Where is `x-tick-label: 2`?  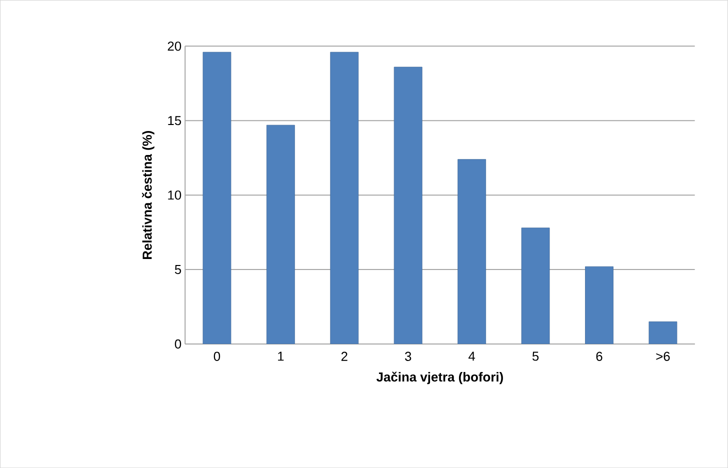 x-tick-label: 2 is located at coordinates (344, 356).